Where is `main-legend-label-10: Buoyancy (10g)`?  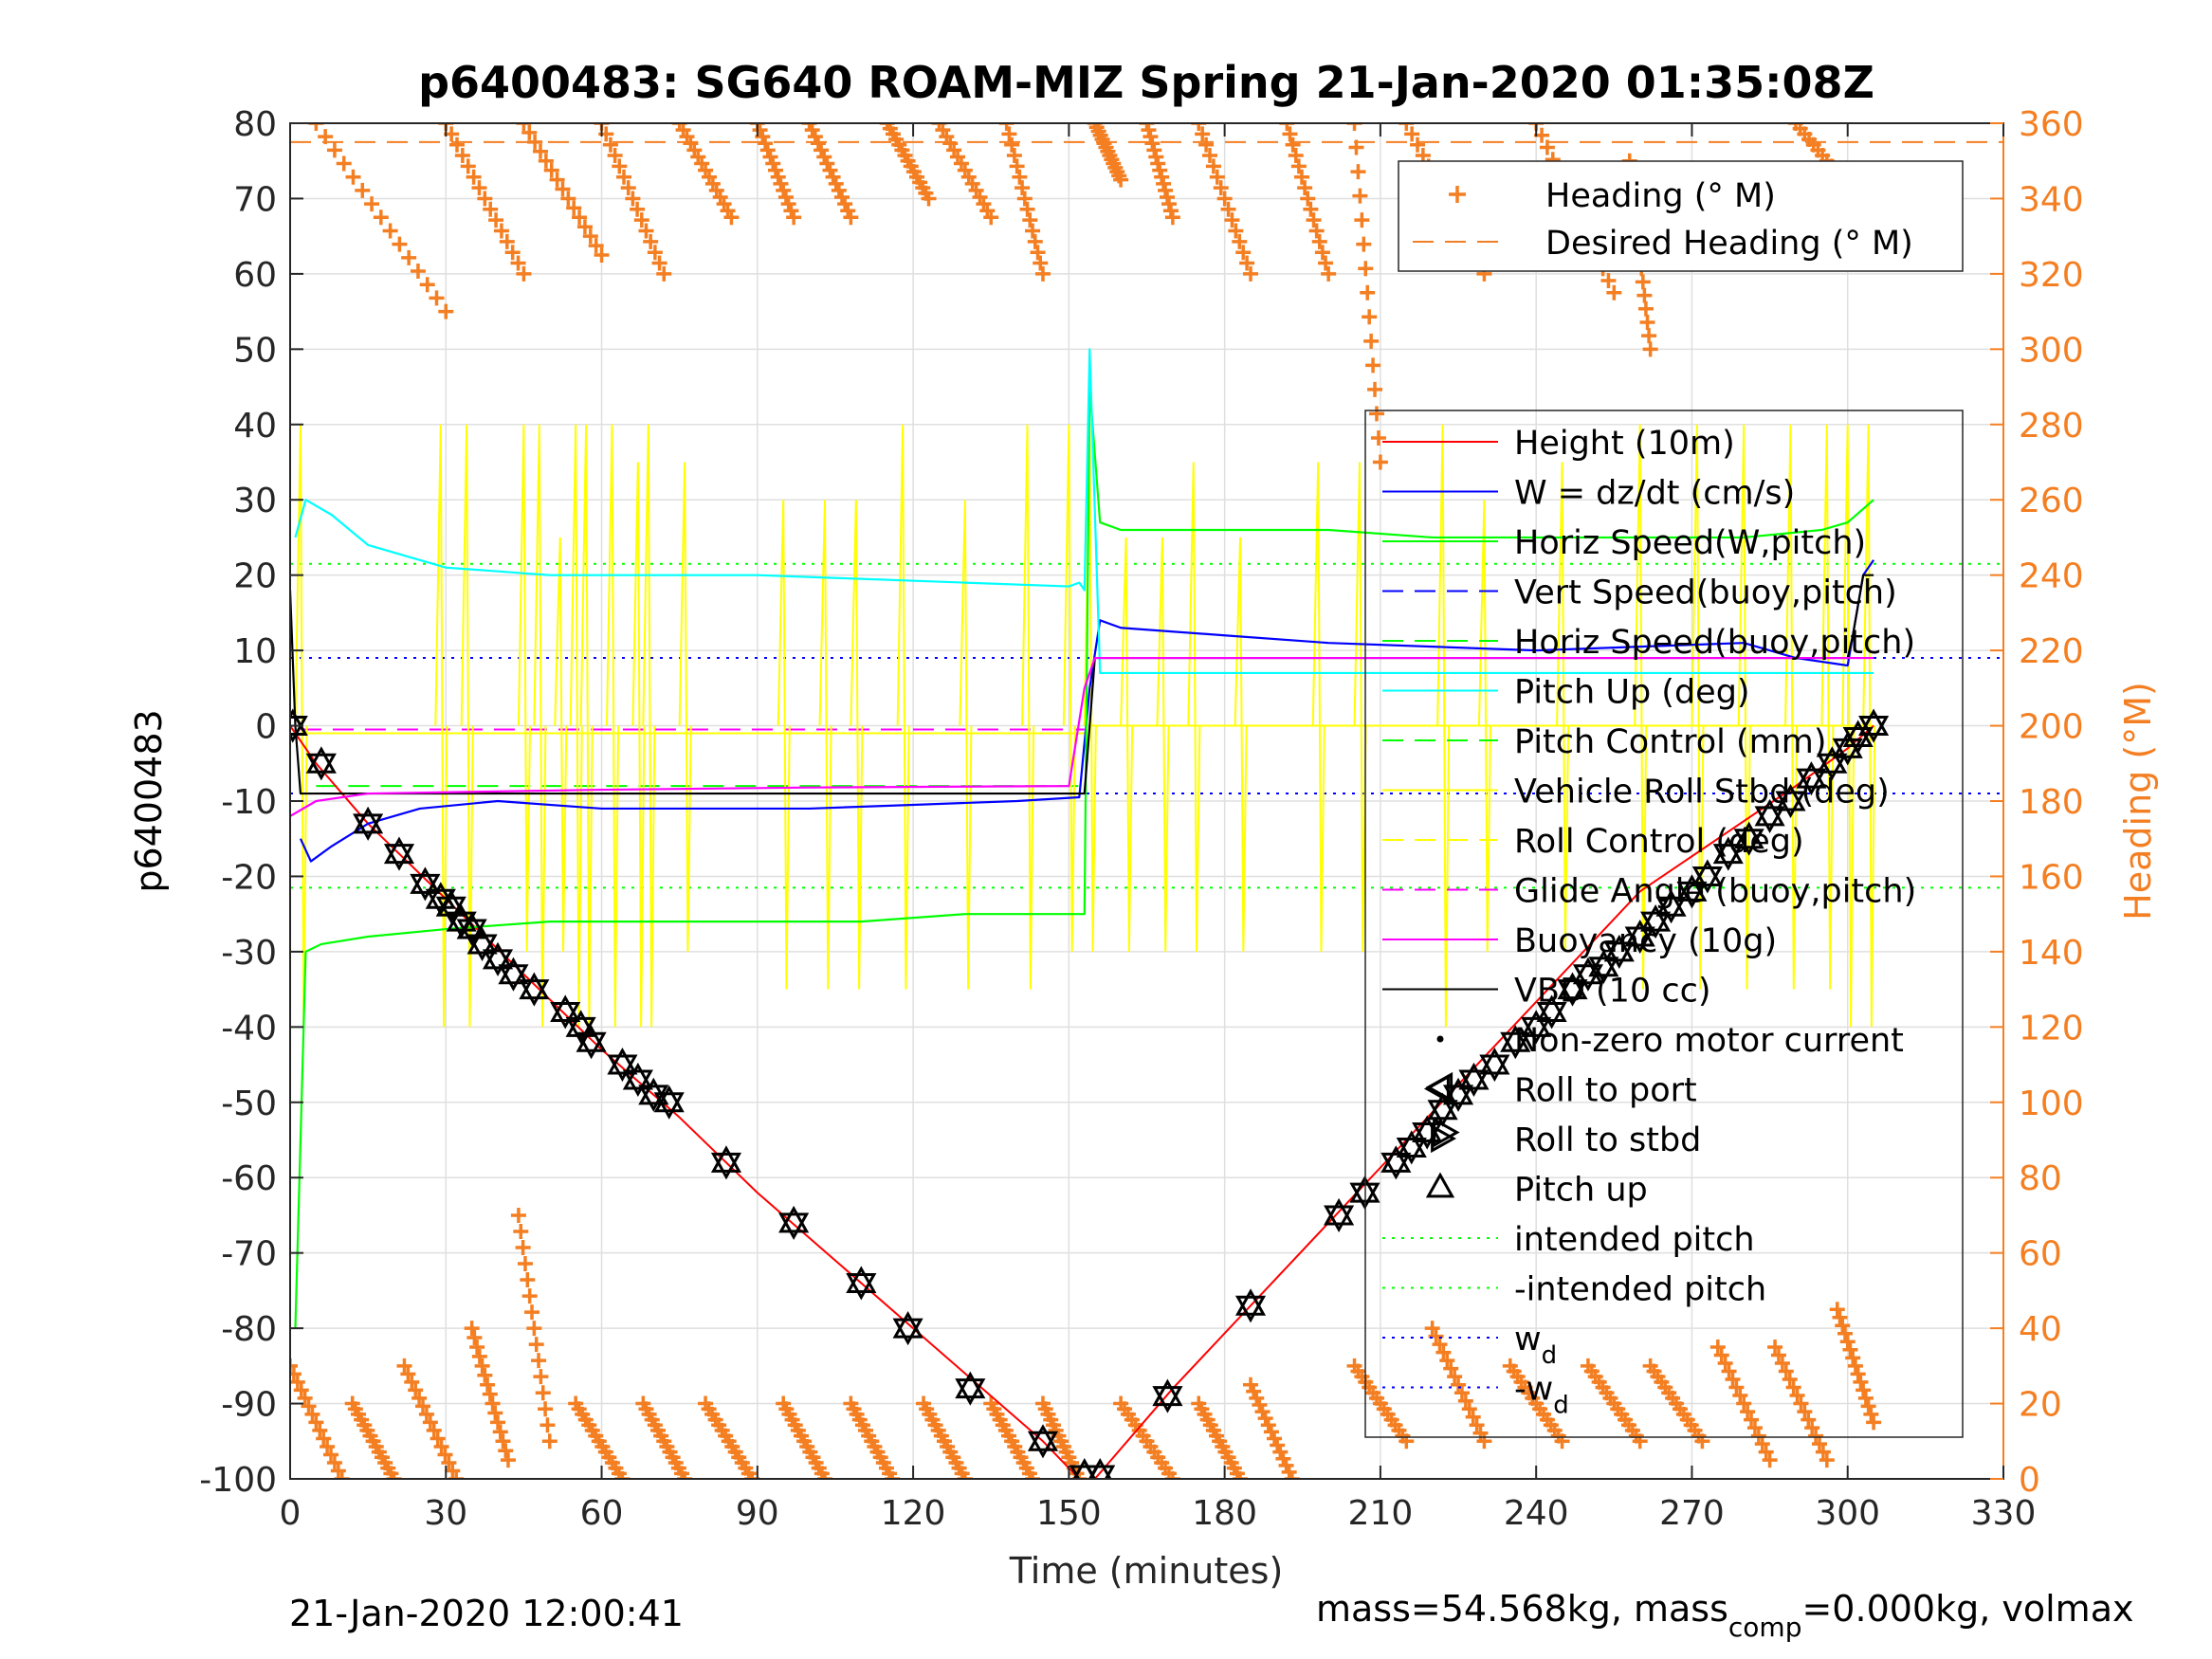
main-legend-label-10: Buoyancy (10g) is located at coordinates (1645, 941).